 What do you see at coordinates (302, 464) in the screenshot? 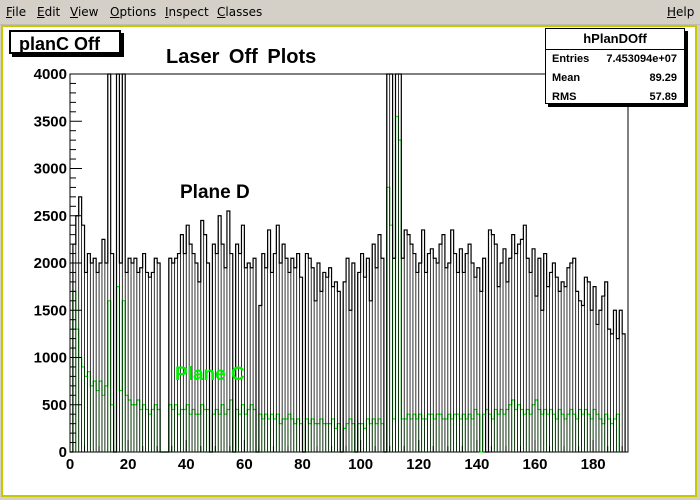
I see `x-tick-label: 80` at bounding box center [302, 464].